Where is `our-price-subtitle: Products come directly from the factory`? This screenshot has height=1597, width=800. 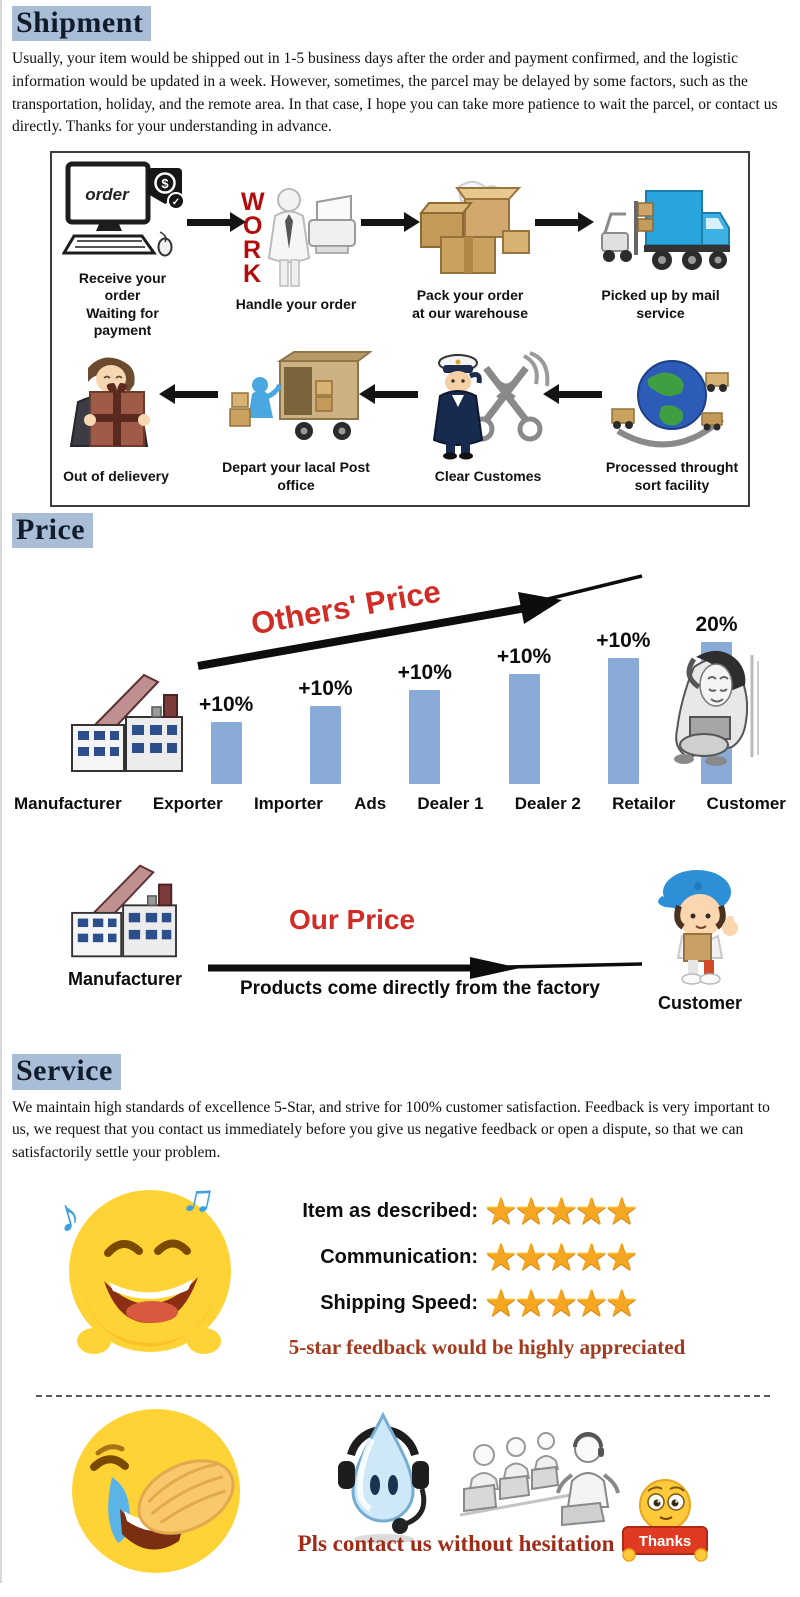
our-price-subtitle: Products come directly from the factory is located at coordinates (420, 989).